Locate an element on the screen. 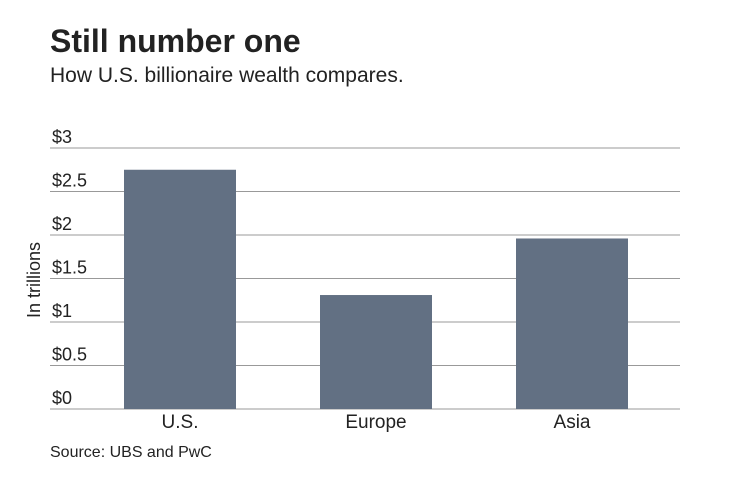 The image size is (740, 482). y-tick-label: $2.5 is located at coordinates (69, 181).